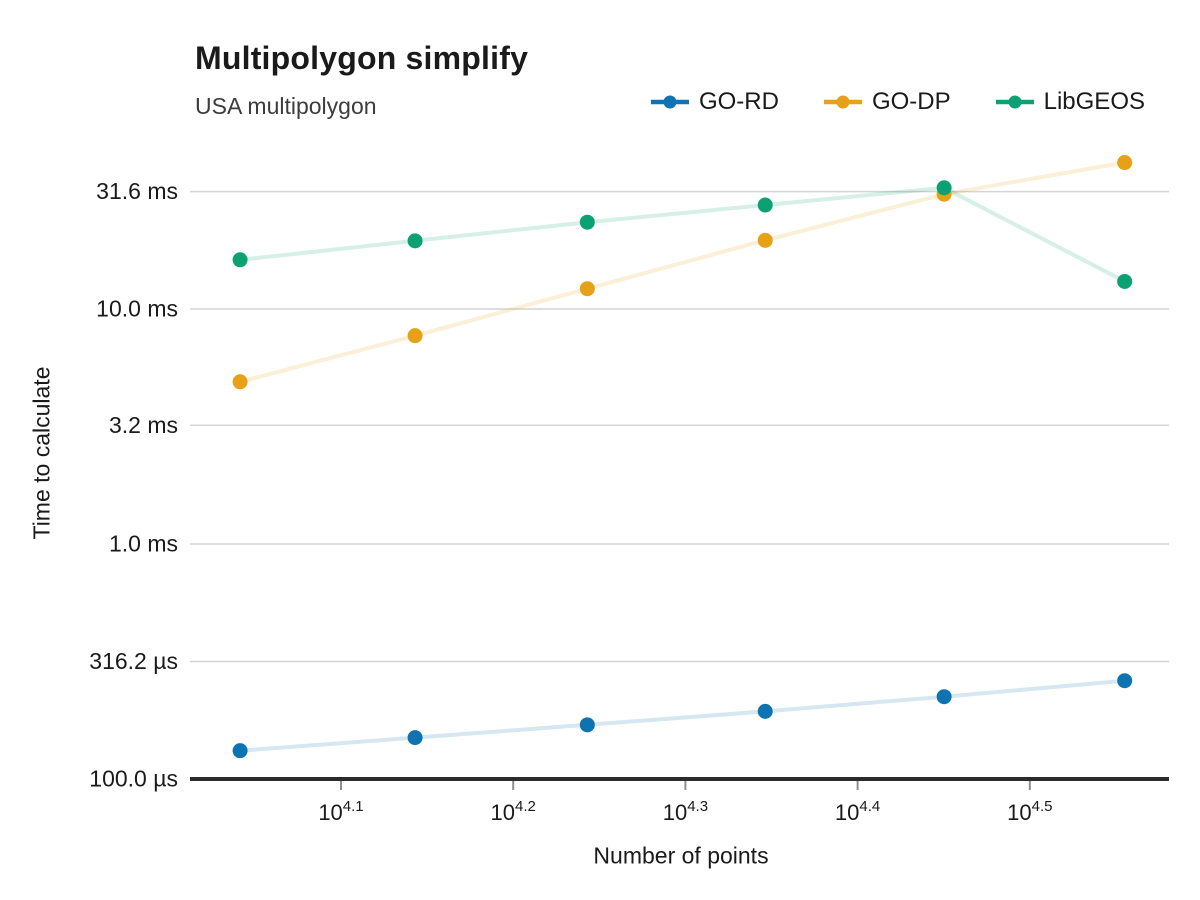 Image resolution: width=1200 pixels, height=900 pixels. I want to click on legend-label: LibGEOS, so click(1094, 101).